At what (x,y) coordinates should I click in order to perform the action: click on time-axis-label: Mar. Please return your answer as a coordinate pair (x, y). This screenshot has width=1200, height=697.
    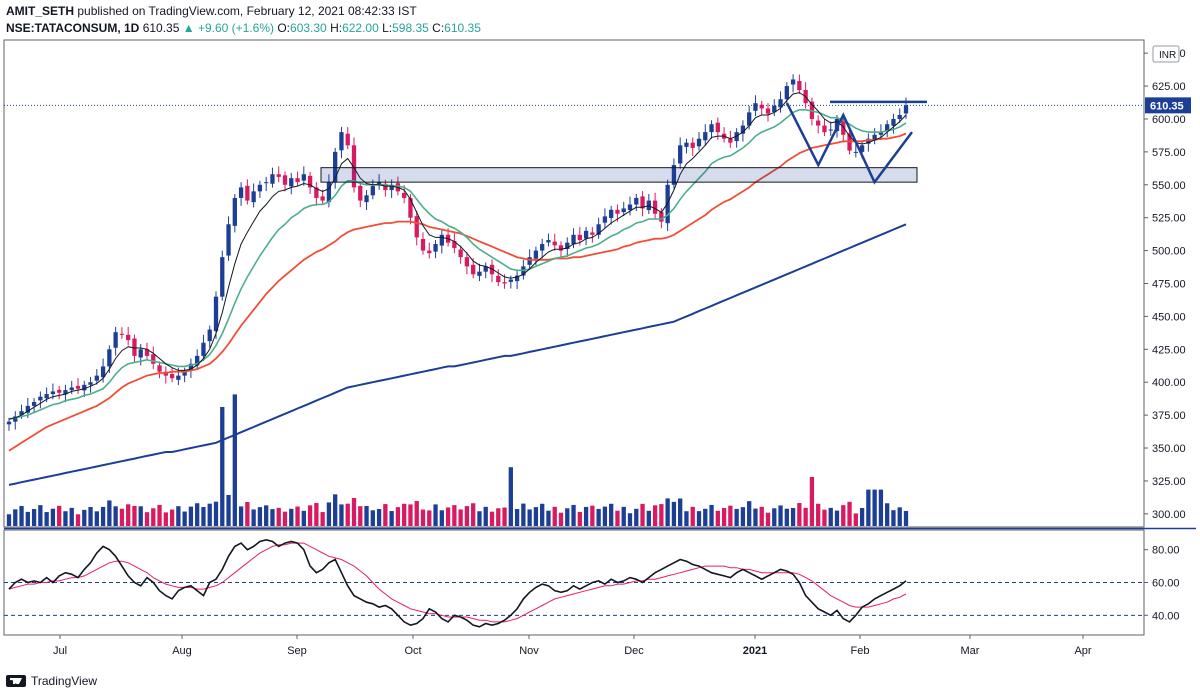
    Looking at the image, I should click on (970, 651).